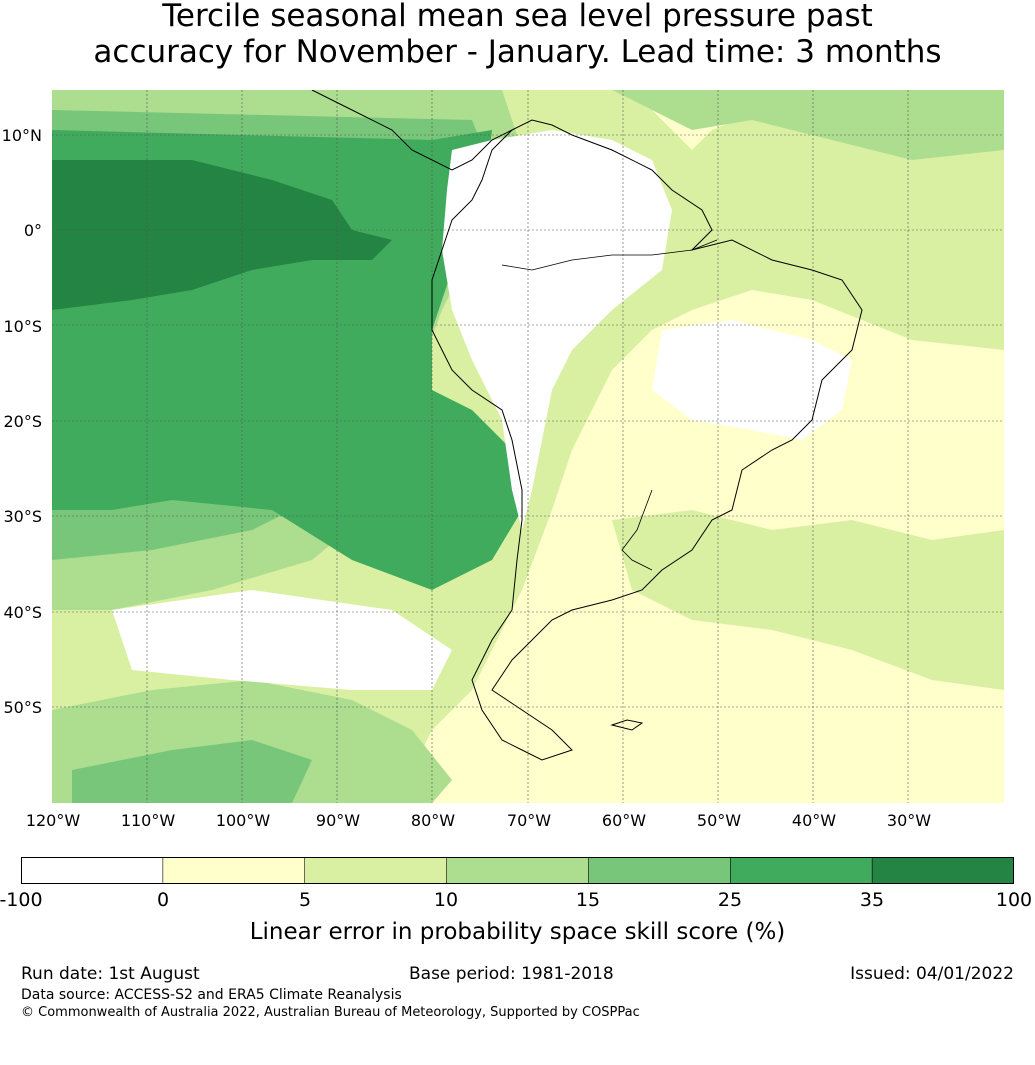  What do you see at coordinates (148, 820) in the screenshot?
I see `lon-label-110w: 110°W` at bounding box center [148, 820].